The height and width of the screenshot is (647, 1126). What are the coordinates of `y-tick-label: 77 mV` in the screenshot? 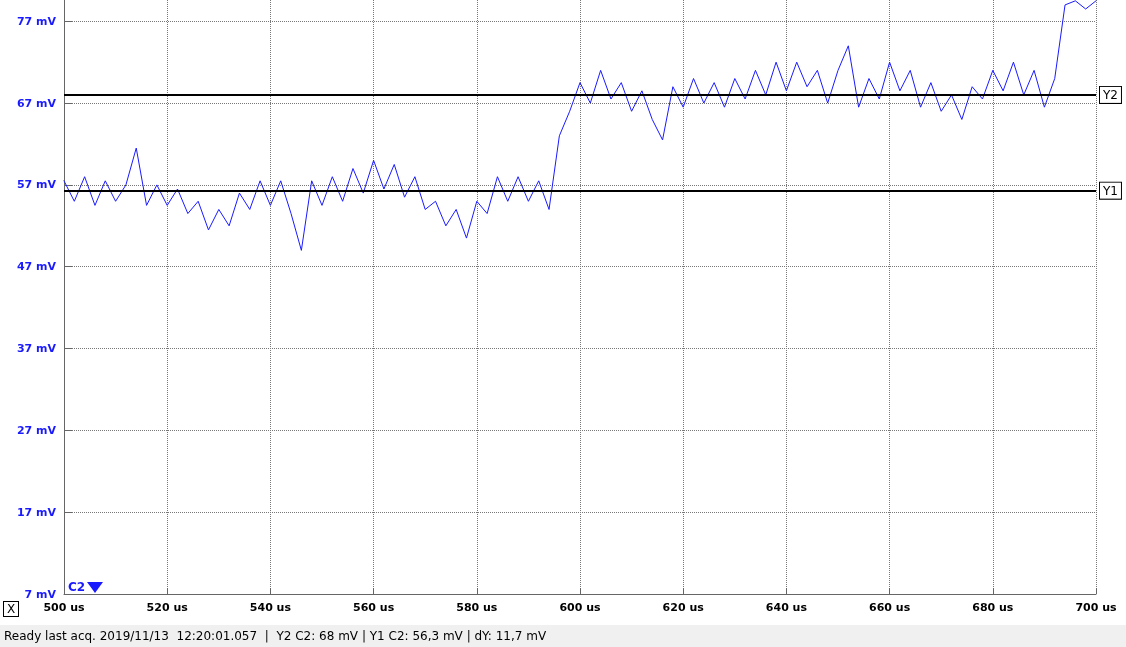 It's located at (36, 21).